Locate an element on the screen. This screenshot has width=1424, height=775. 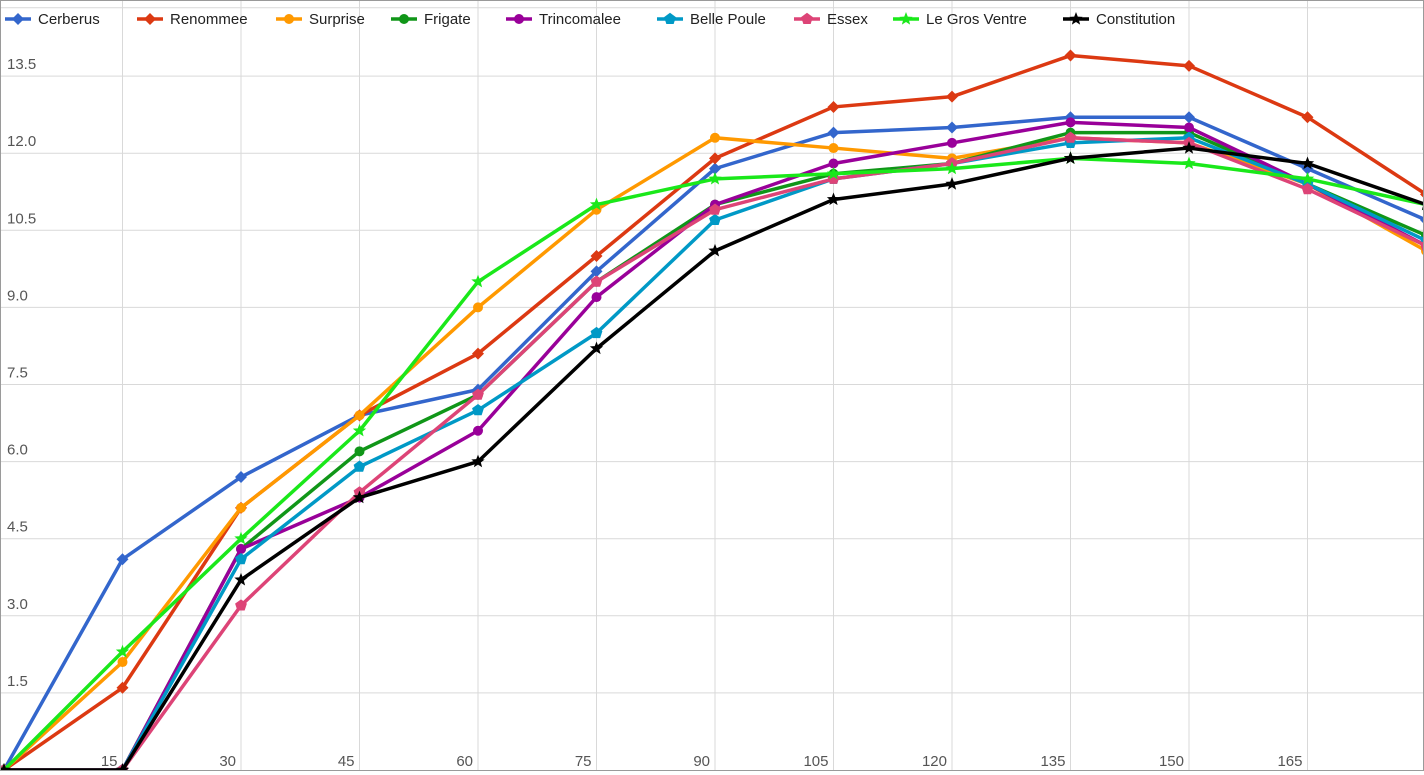
y-tick-label: 1.5 is located at coordinates (17, 681).